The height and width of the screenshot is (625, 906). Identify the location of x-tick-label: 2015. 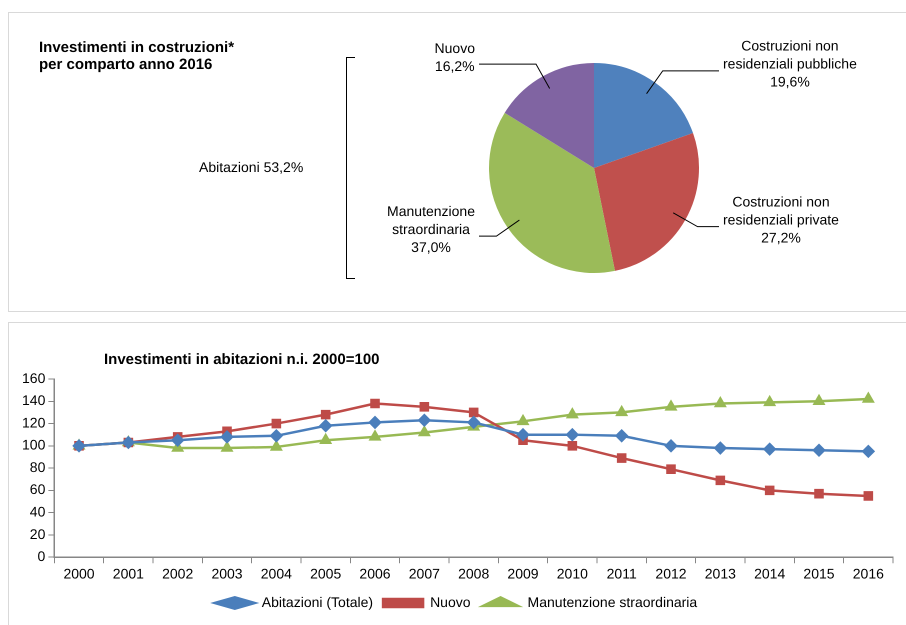
(819, 573).